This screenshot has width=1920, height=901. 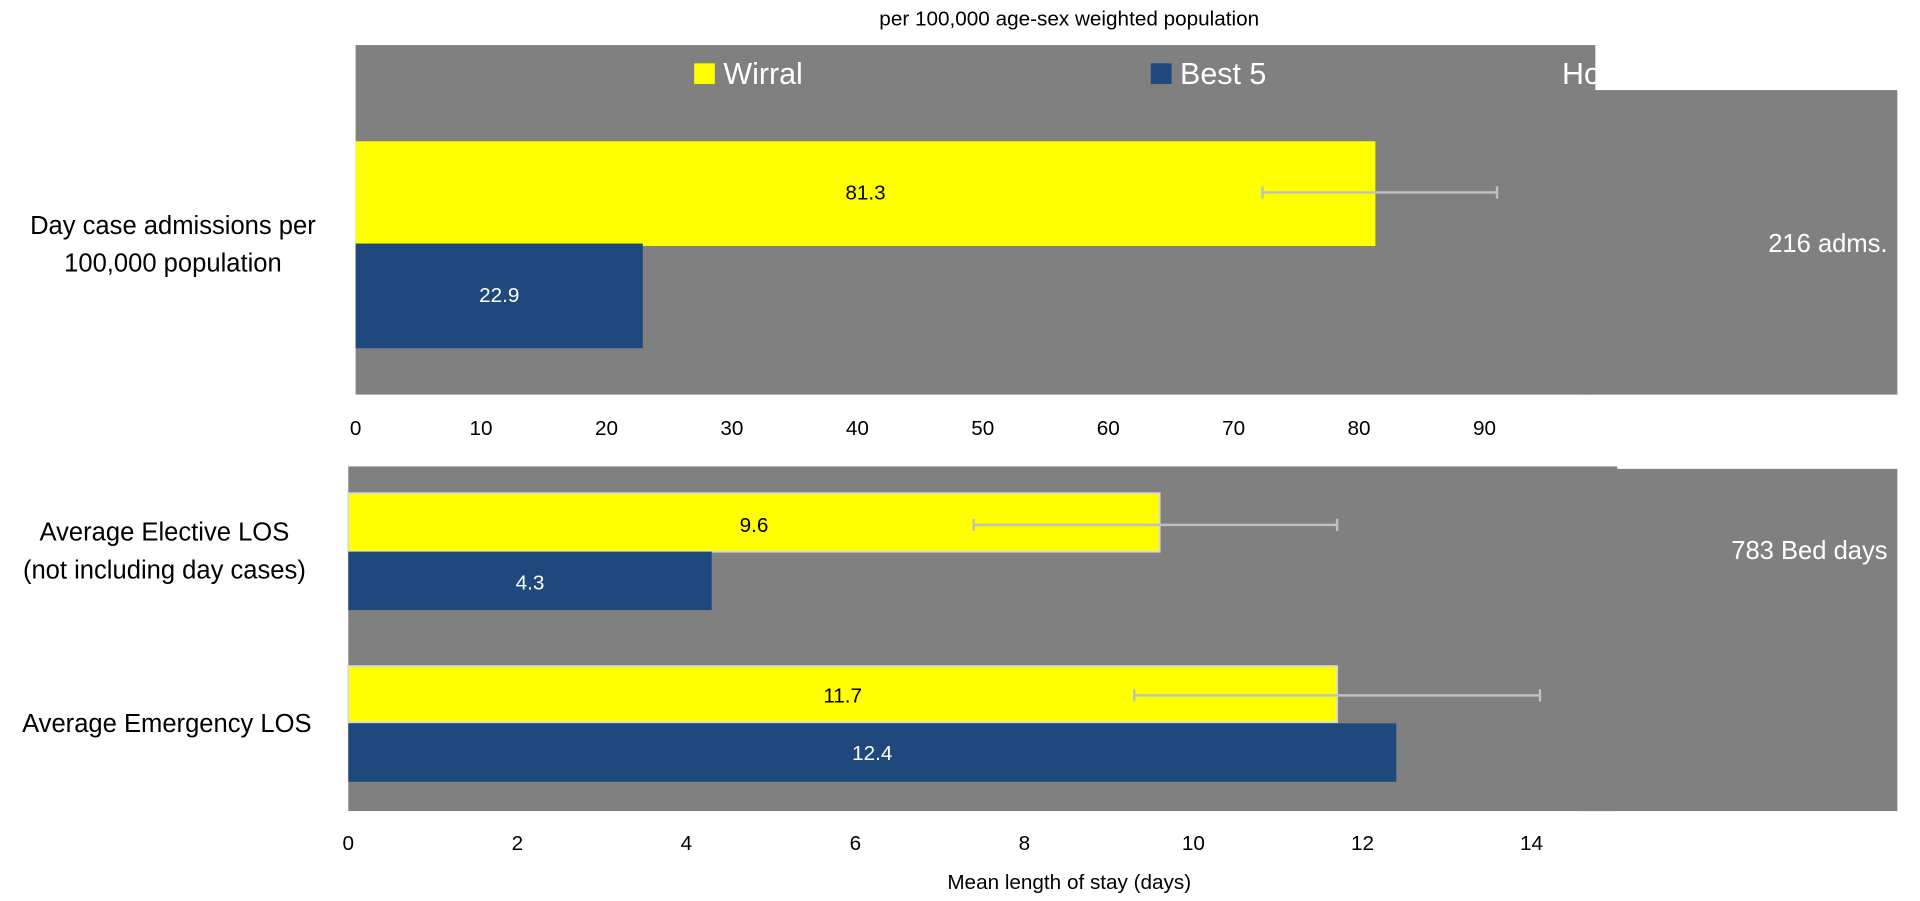 What do you see at coordinates (518, 843) in the screenshot?
I see `x-tick-label: 2` at bounding box center [518, 843].